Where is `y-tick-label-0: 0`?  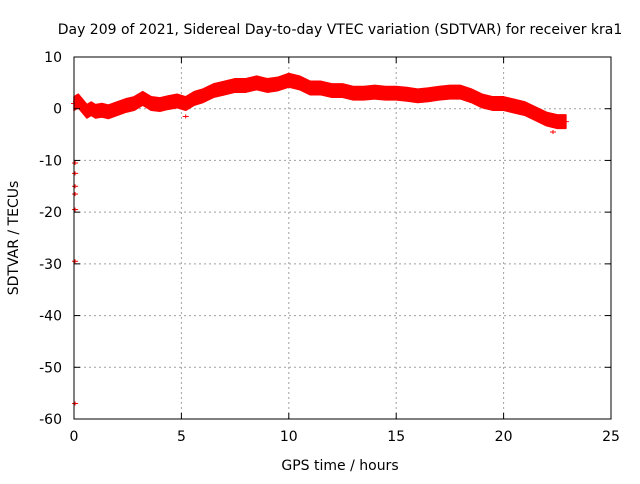
y-tick-label-0: 0 is located at coordinates (57, 110).